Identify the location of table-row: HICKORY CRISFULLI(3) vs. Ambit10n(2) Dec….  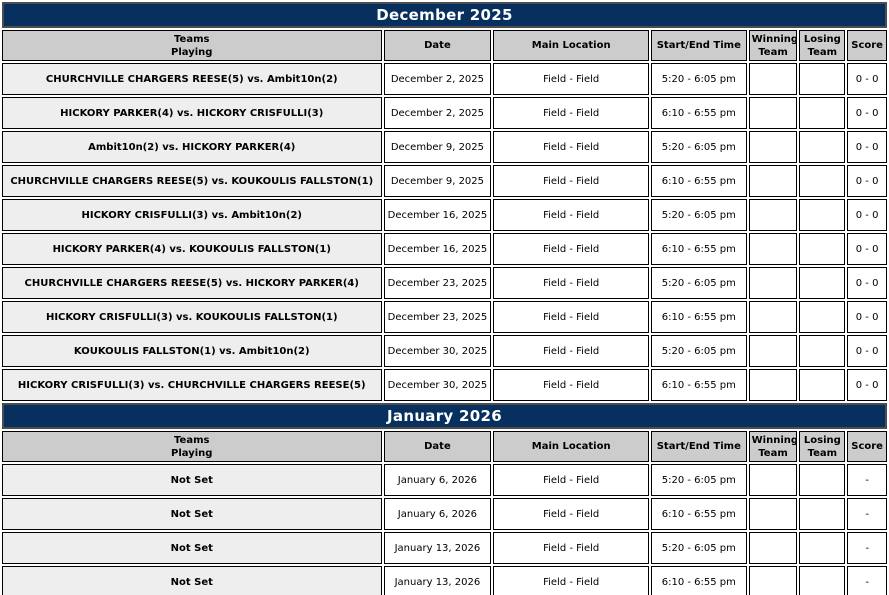
(444, 215).